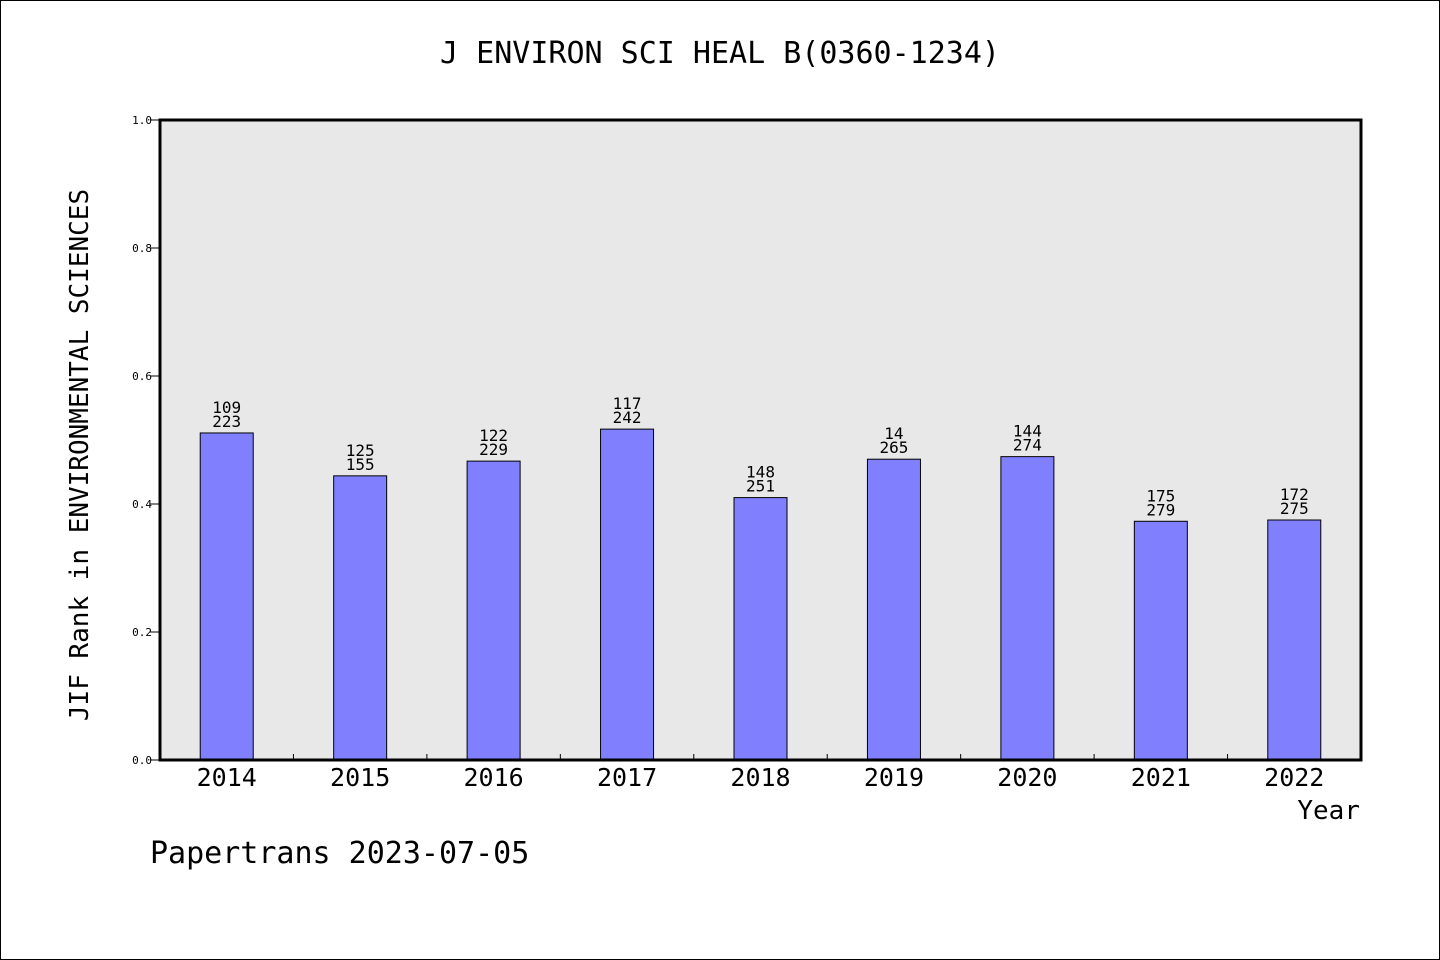 Image resolution: width=1440 pixels, height=960 pixels. Describe the element at coordinates (1161, 777) in the screenshot. I see `x-tick-label: 2021` at that location.